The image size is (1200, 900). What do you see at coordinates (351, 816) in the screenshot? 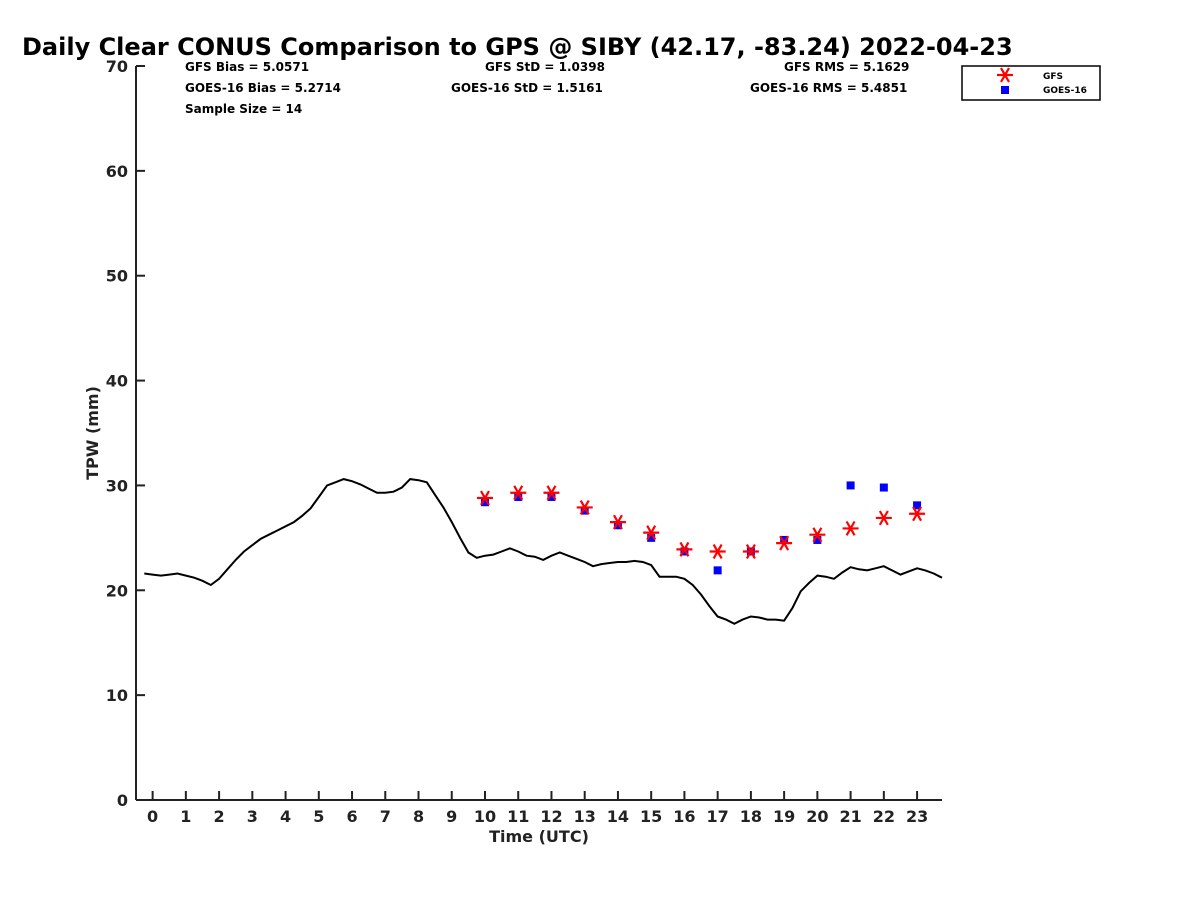
I see `x-tick-label: 6` at bounding box center [351, 816].